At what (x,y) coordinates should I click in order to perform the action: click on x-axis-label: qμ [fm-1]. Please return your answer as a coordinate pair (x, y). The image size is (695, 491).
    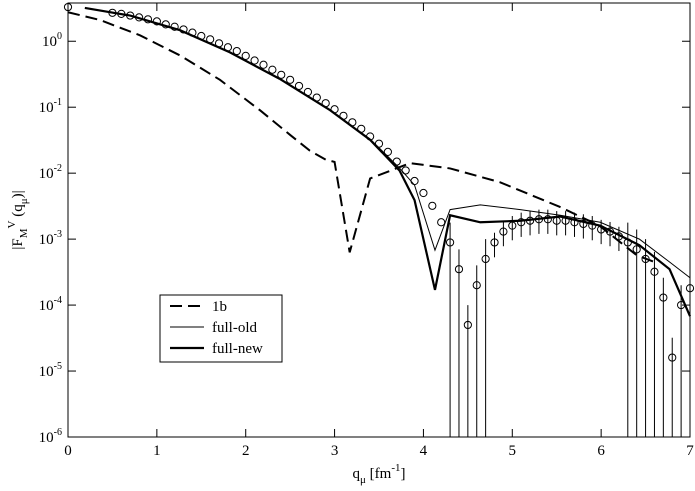
    Looking at the image, I should click on (379, 474).